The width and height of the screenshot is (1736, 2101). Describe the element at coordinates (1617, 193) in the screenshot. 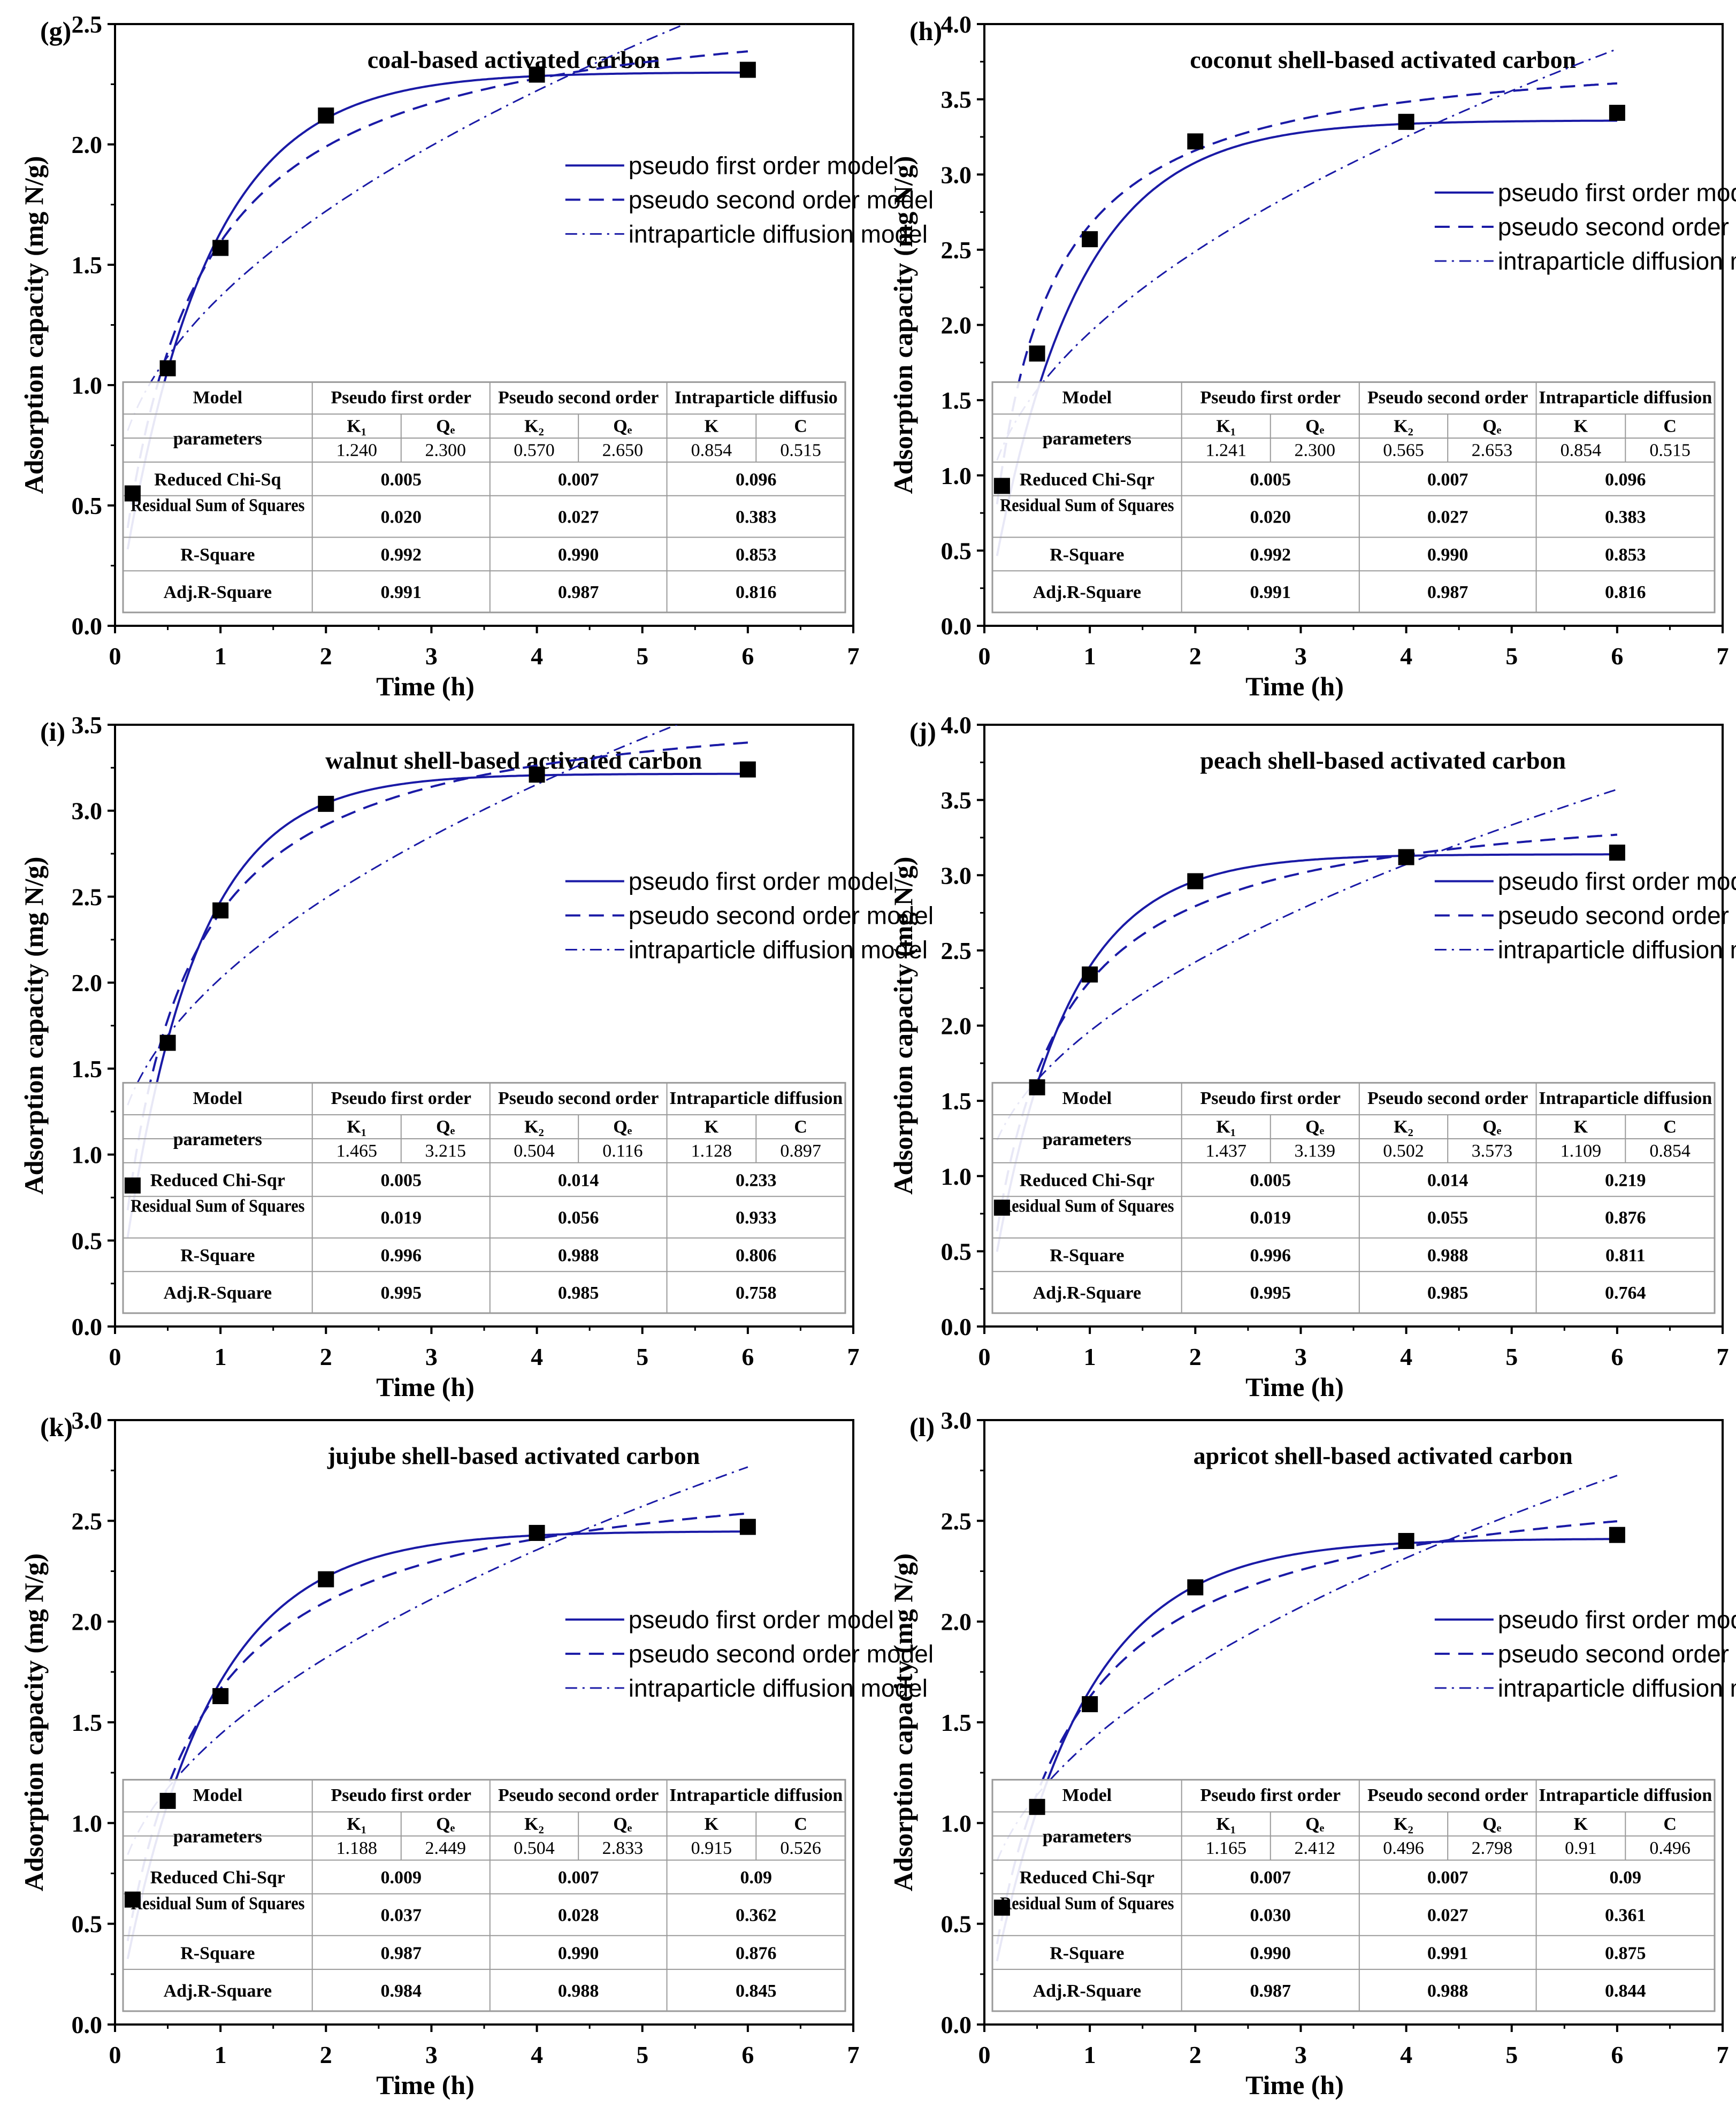

I see `legend-label-pfo: pseudo first order model` at that location.